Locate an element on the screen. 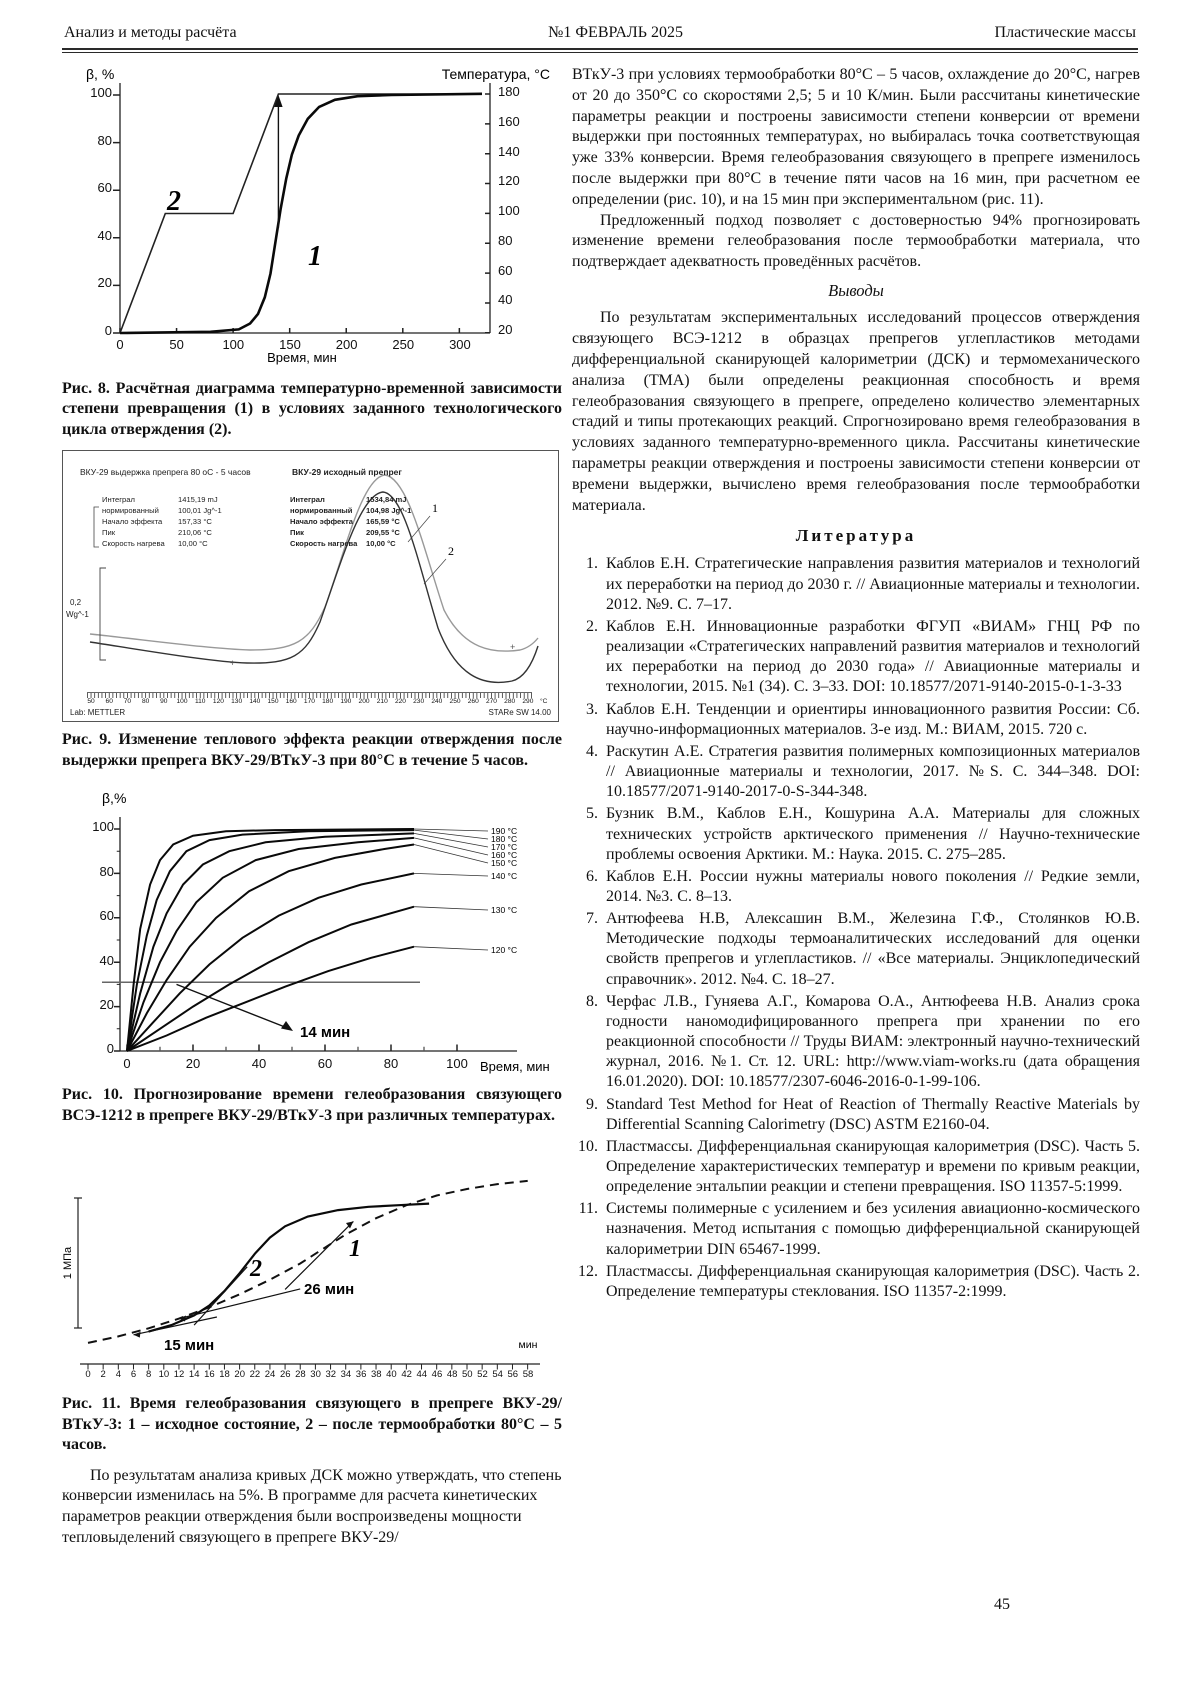 This screenshot has width=1200, height=1698. header-journal-title: Пластические массы is located at coordinates (1065, 32).